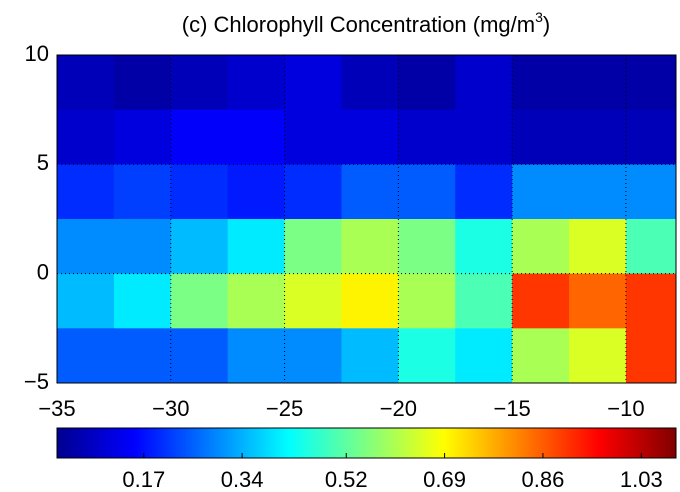  I want to click on colorbar-tick-label: 0.52, so click(346, 479).